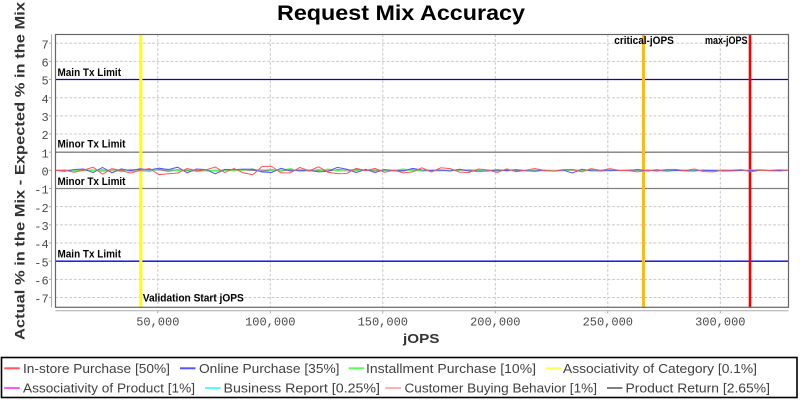 Image resolution: width=800 pixels, height=405 pixels. What do you see at coordinates (96, 368) in the screenshot?
I see `svg-text: In-store Purchase [50%]` at bounding box center [96, 368].